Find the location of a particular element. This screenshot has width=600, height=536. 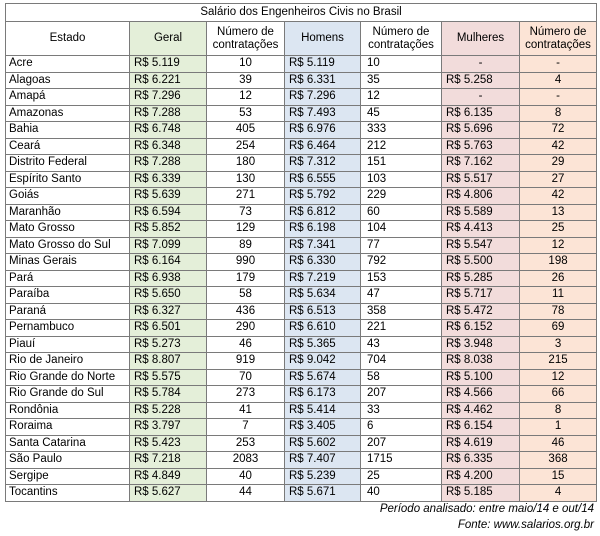

cell-num-homens: 151 is located at coordinates (401, 163).